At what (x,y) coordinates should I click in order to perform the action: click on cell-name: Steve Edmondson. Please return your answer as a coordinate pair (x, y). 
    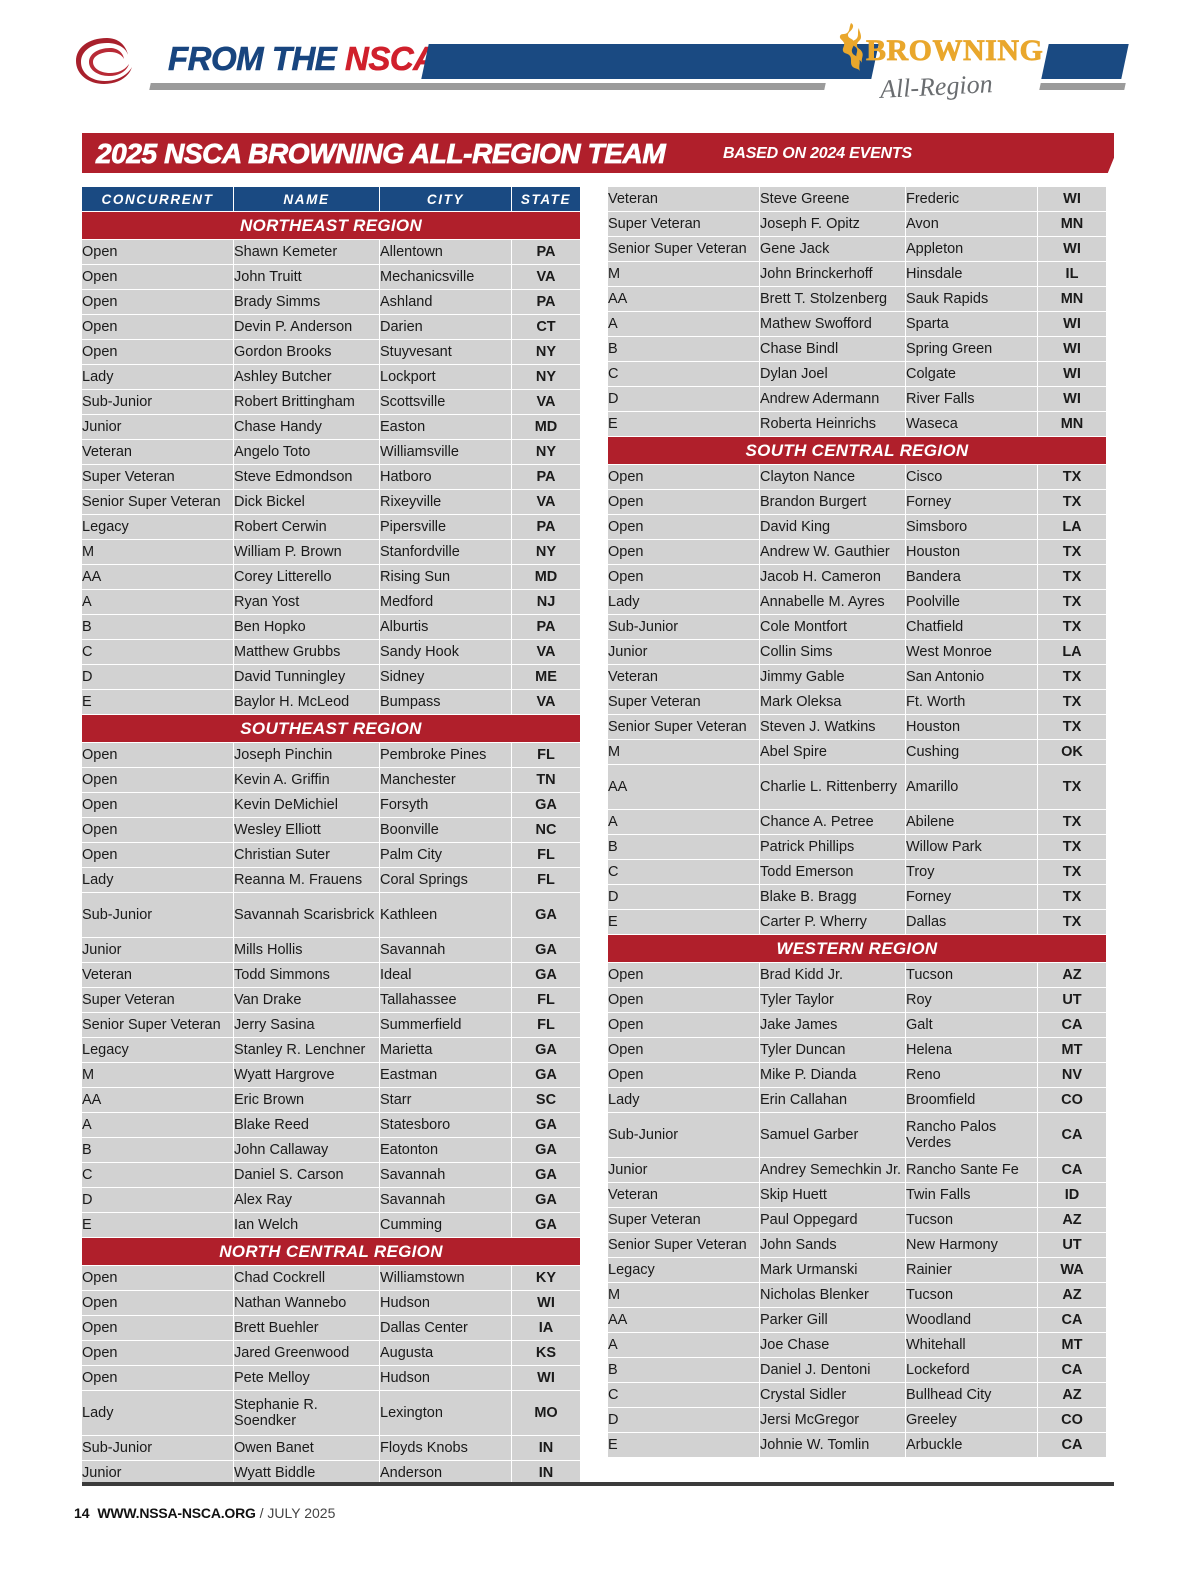
    Looking at the image, I should click on (307, 477).